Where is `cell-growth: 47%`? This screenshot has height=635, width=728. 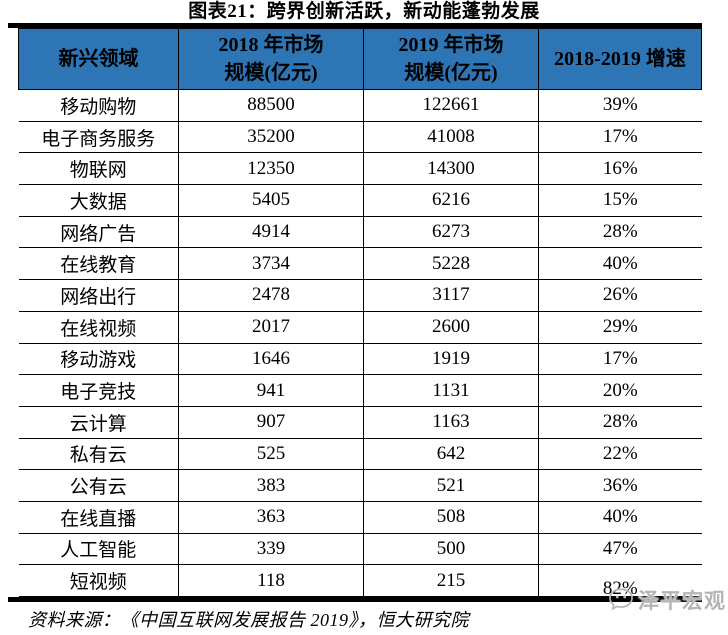
cell-growth: 47% is located at coordinates (620, 549).